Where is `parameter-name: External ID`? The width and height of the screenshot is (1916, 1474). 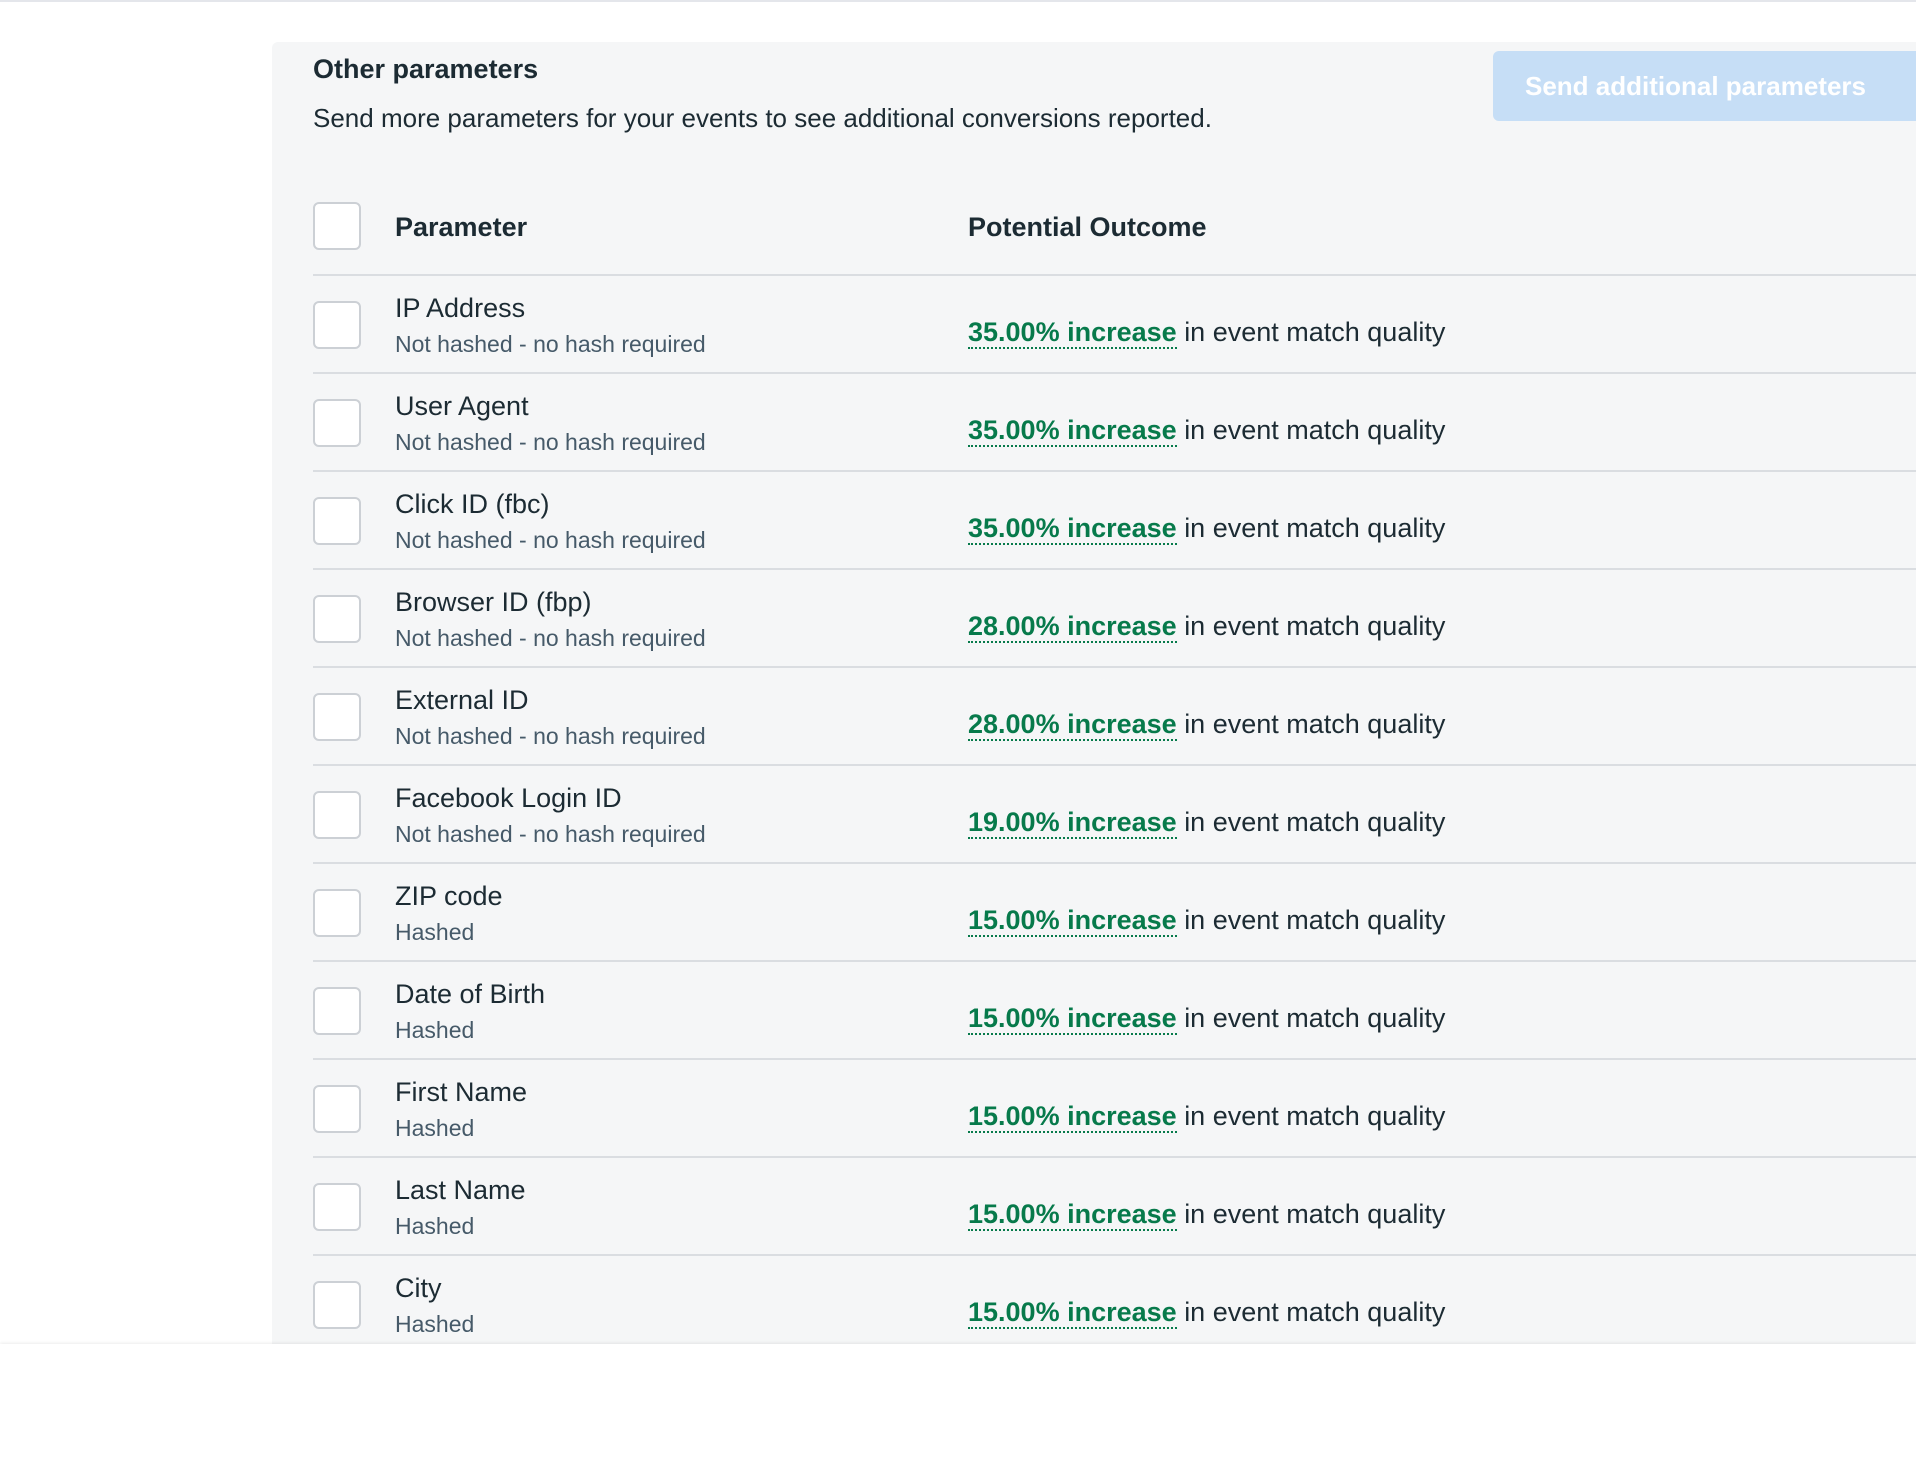 parameter-name: External ID is located at coordinates (462, 700).